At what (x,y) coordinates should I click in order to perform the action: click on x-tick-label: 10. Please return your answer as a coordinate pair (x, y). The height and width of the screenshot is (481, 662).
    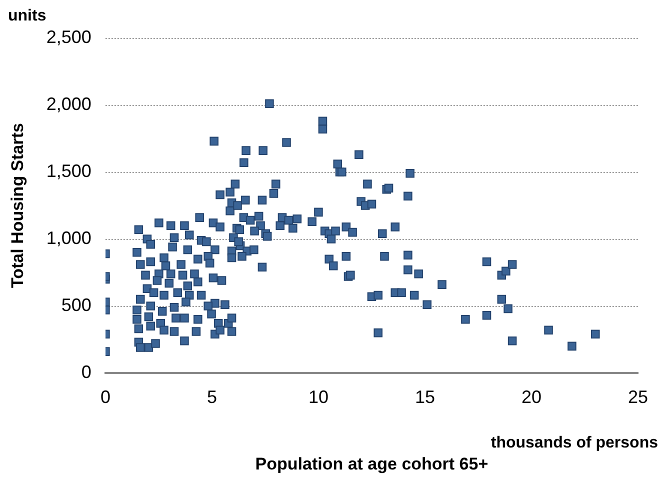
    Looking at the image, I should click on (318, 396).